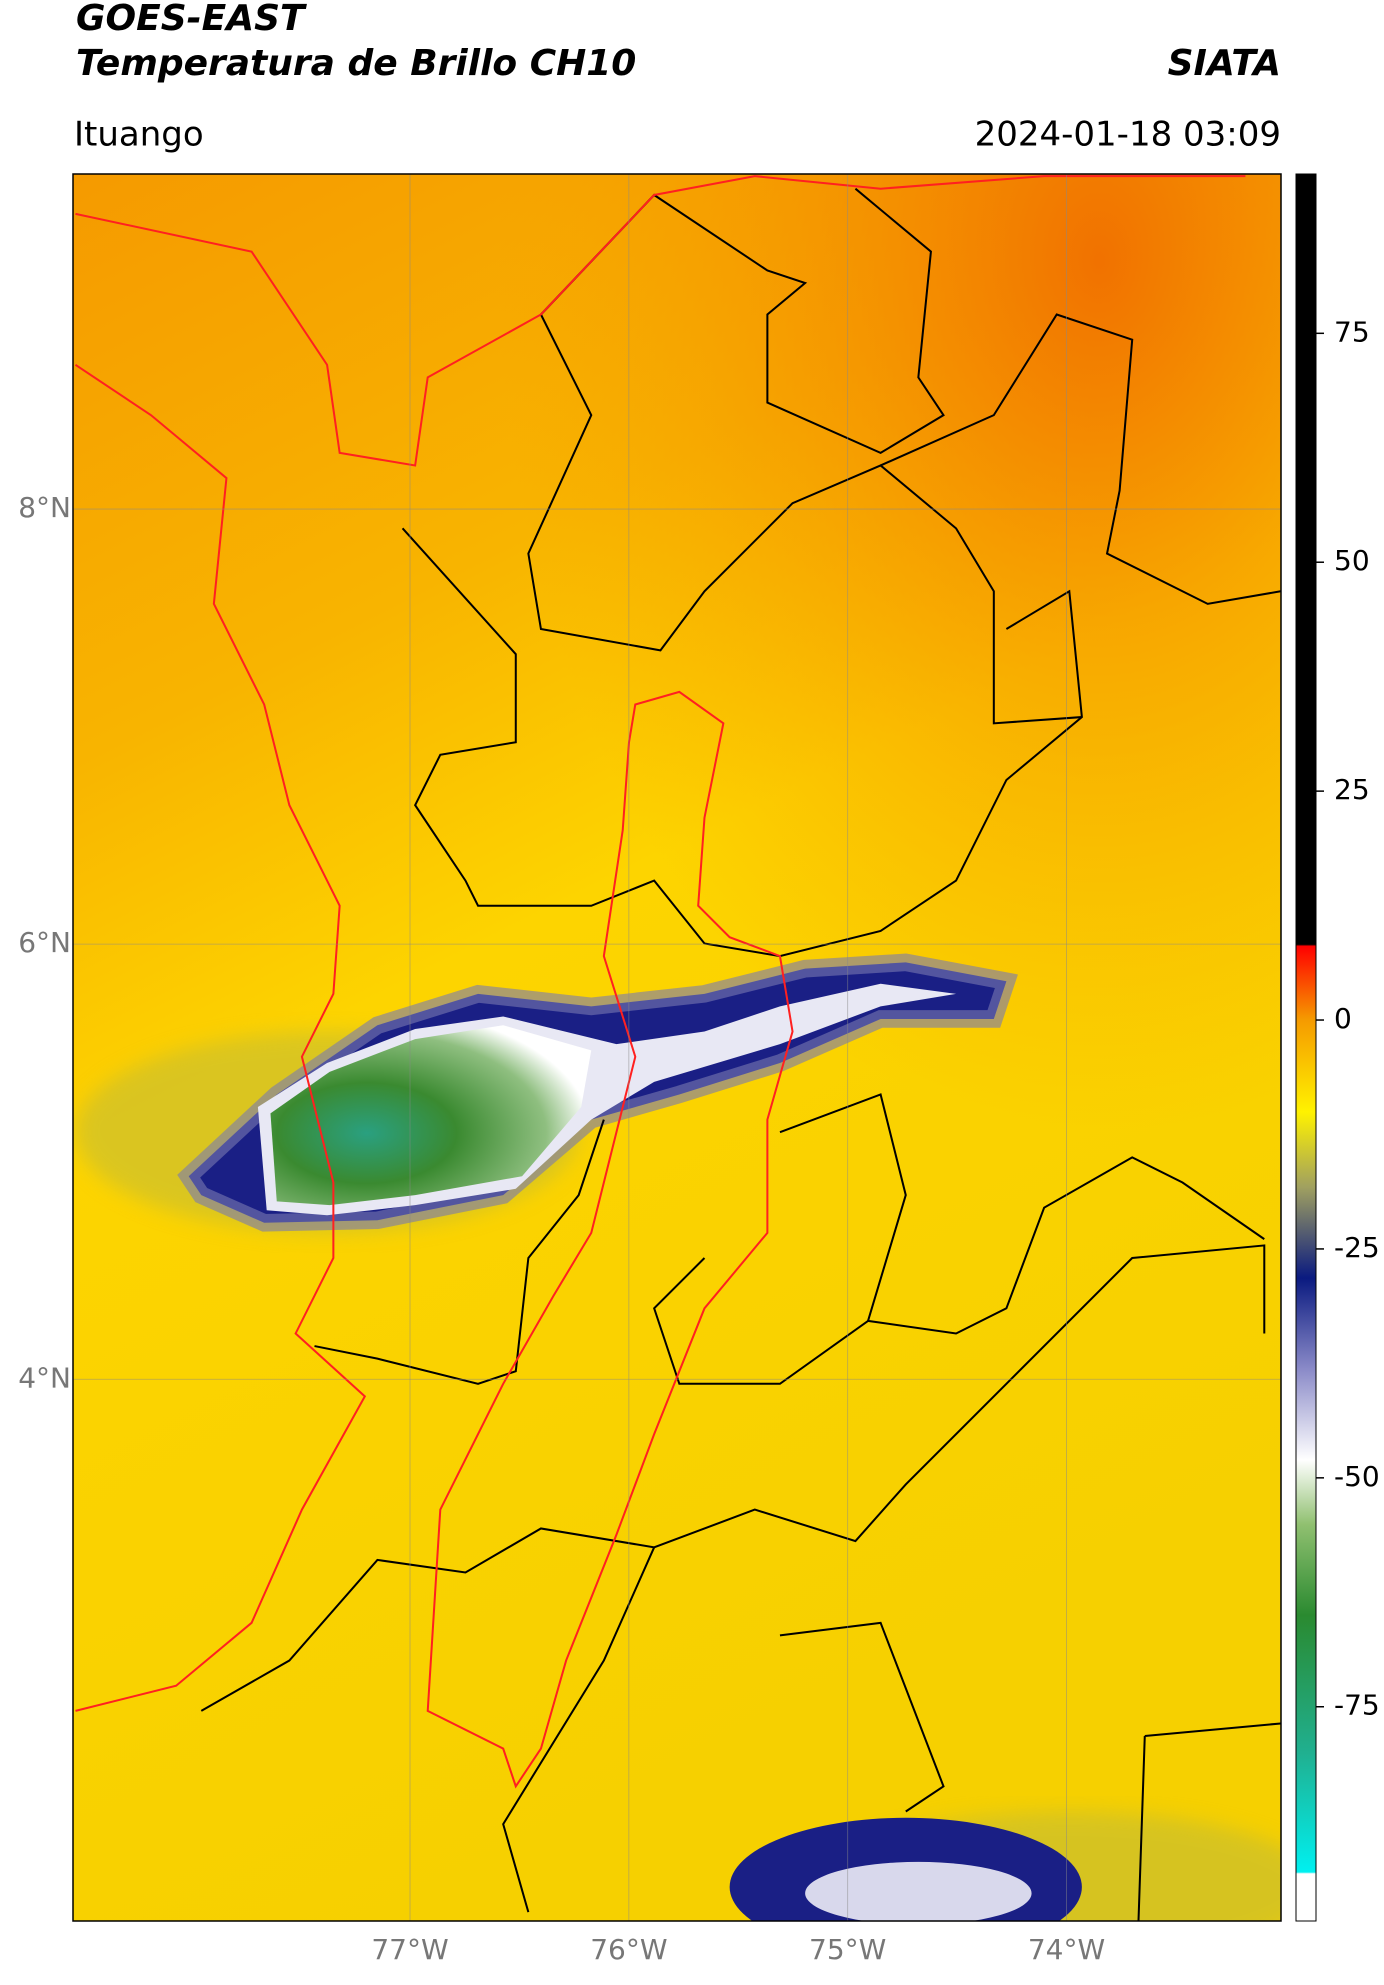  What do you see at coordinates (1352, 560) in the screenshot?
I see `colorbar-tick-label: 50` at bounding box center [1352, 560].